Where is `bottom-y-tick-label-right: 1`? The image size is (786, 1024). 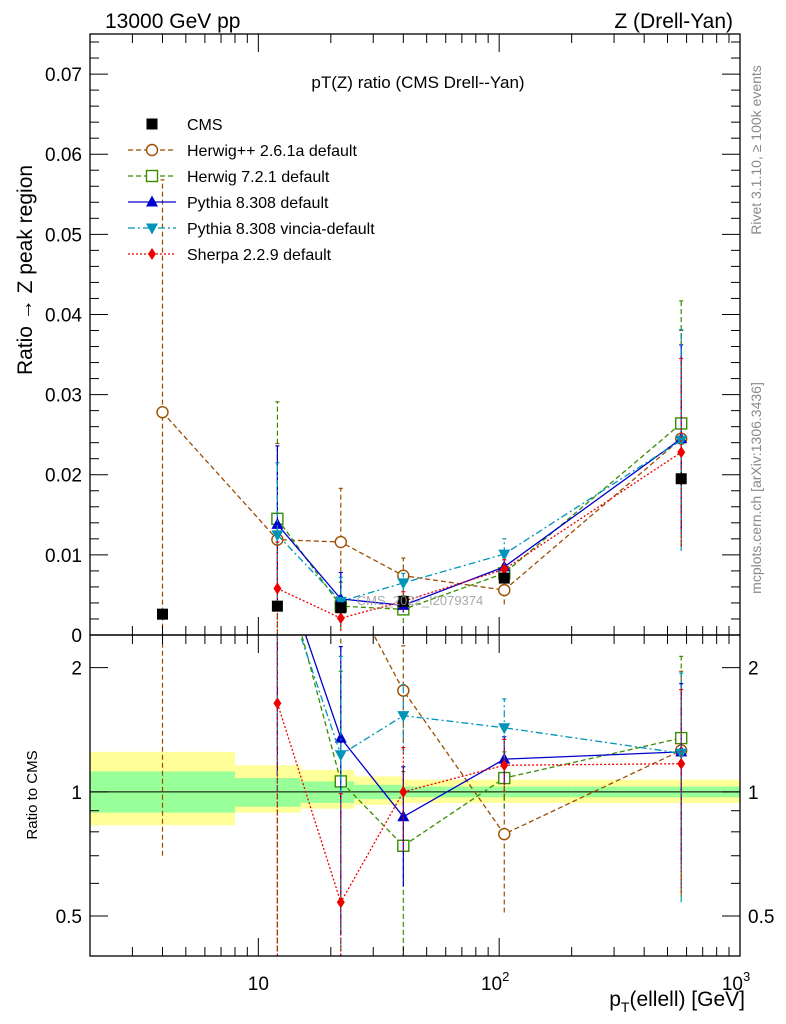
bottom-y-tick-label-right: 1 is located at coordinates (753, 793).